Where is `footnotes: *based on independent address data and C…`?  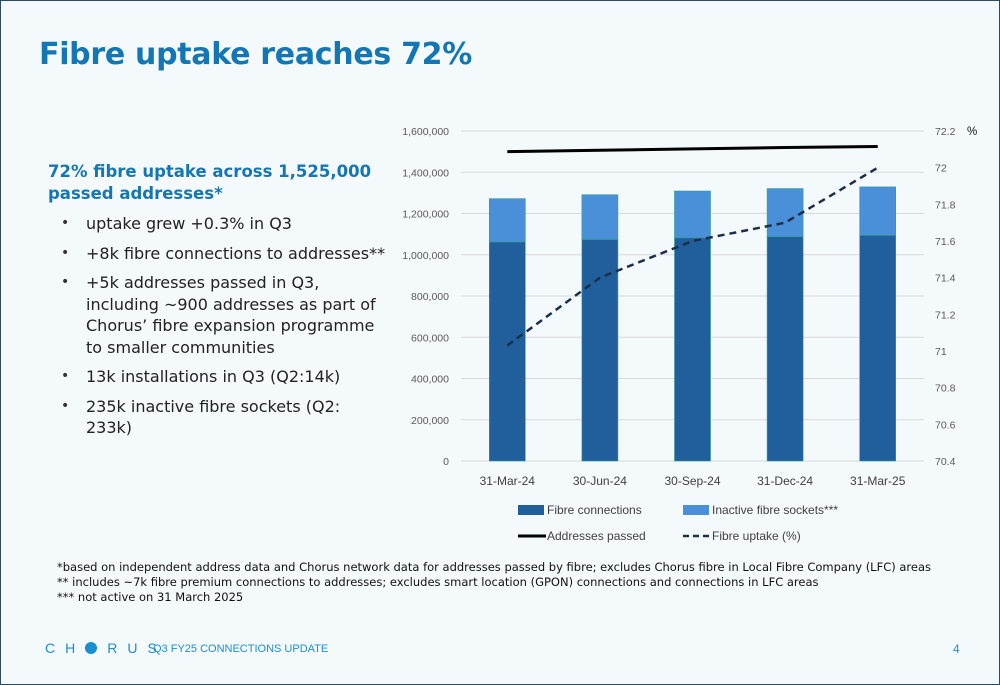 footnotes: *based on independent address data and C… is located at coordinates (494, 582).